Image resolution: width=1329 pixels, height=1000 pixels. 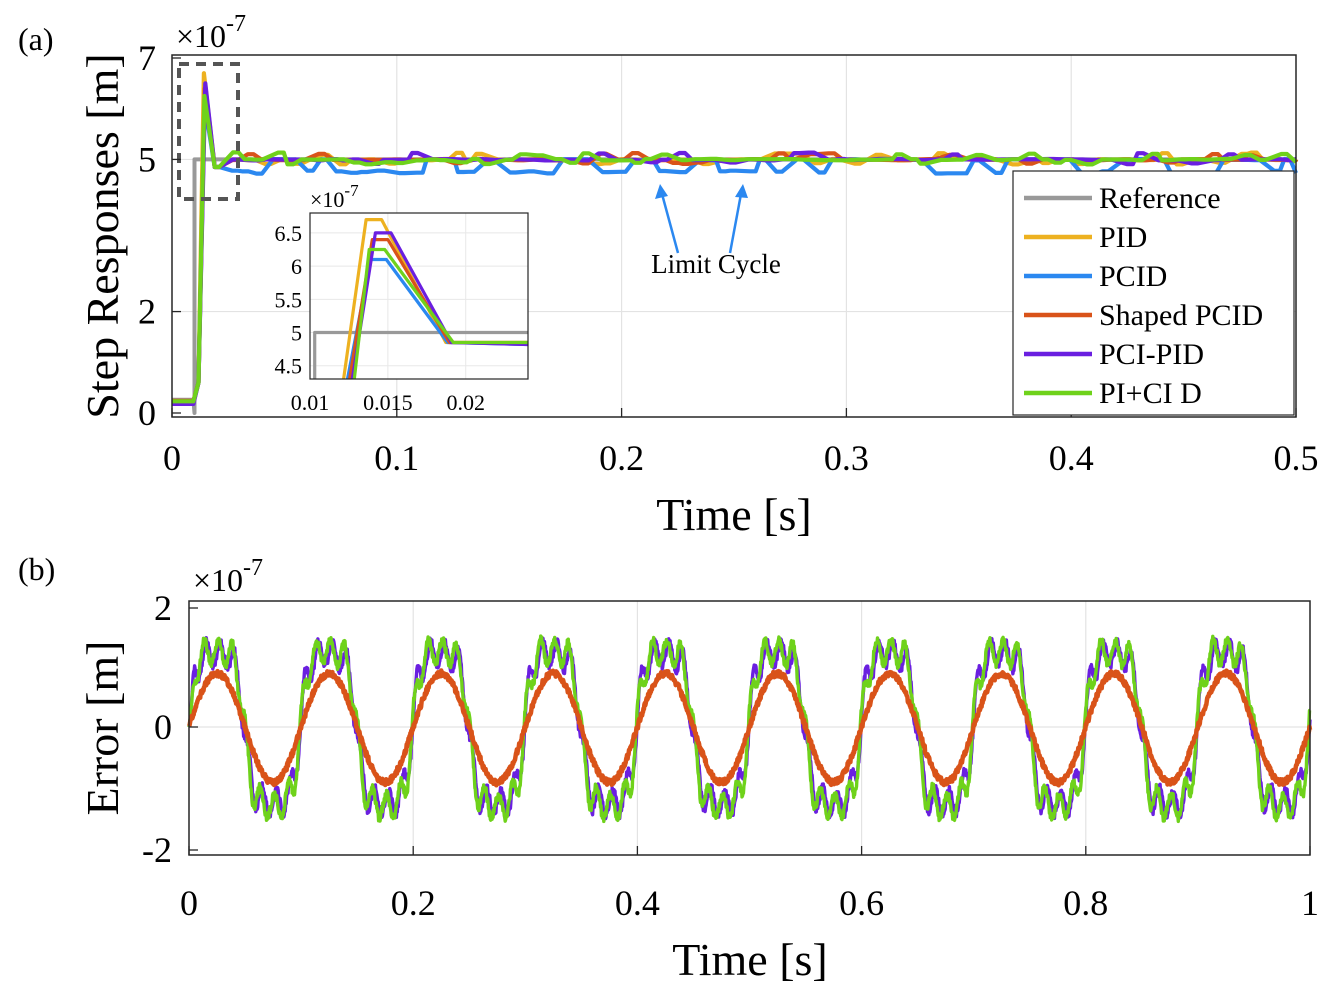 What do you see at coordinates (147, 159) in the screenshot?
I see `panel-a-ytick-label: 5` at bounding box center [147, 159].